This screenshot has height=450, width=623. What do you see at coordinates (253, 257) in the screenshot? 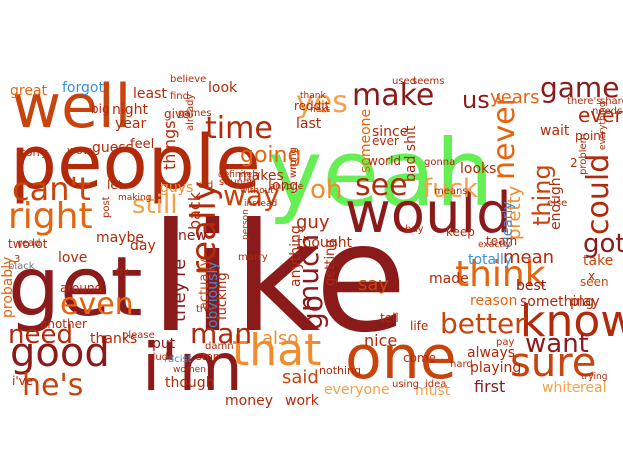
I see `word-marry: marry` at bounding box center [253, 257].